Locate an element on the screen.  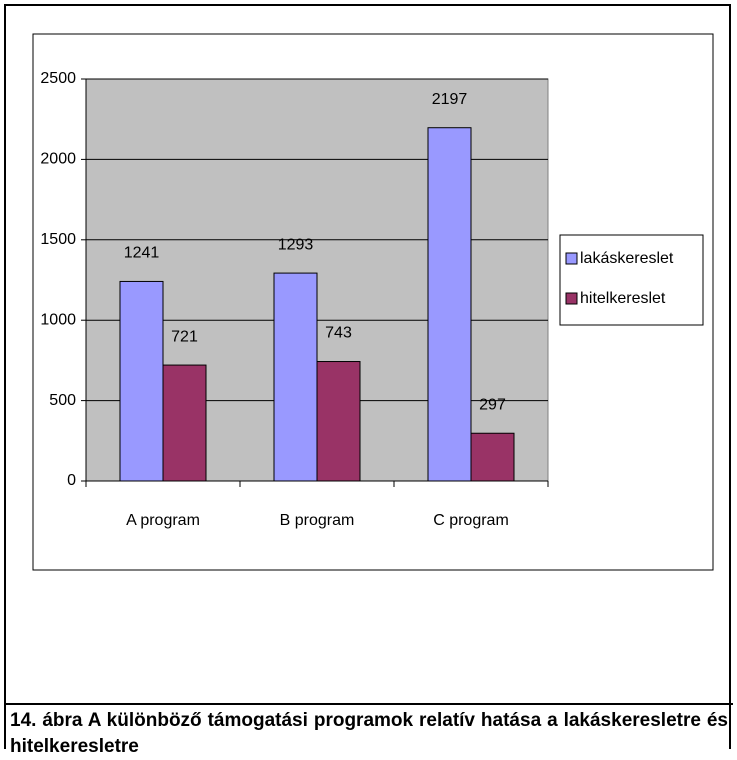
value-label: 1241 is located at coordinates (142, 253).